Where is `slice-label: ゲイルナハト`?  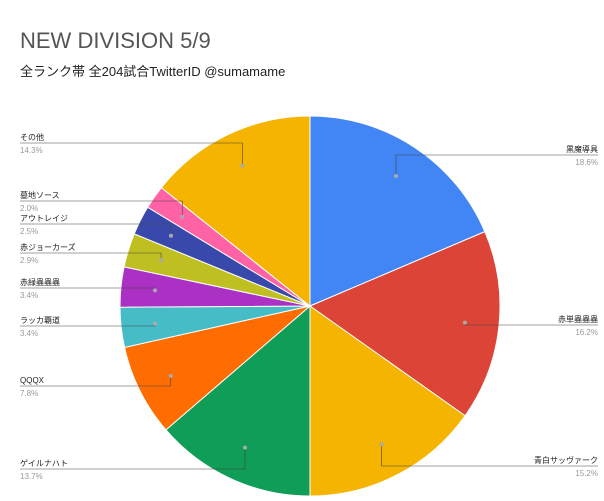 slice-label: ゲイルナハト is located at coordinates (44, 463).